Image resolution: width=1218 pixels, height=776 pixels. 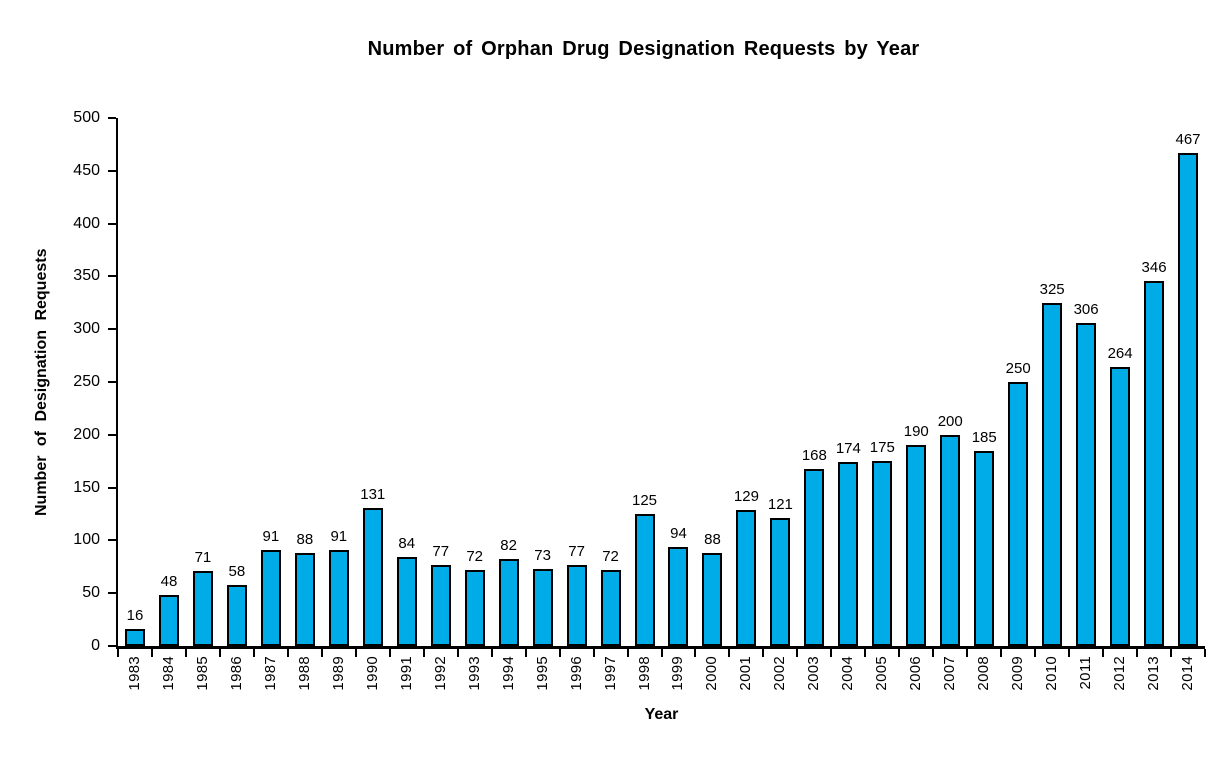 What do you see at coordinates (304, 673) in the screenshot?
I see `x-axis-category-label: 1988` at bounding box center [304, 673].